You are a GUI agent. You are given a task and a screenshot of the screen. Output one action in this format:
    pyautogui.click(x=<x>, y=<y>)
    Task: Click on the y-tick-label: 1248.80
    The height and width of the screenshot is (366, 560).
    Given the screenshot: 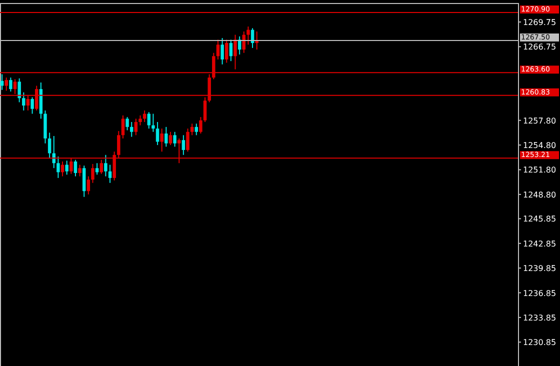 What is the action you would take?
    pyautogui.click(x=539, y=195)
    